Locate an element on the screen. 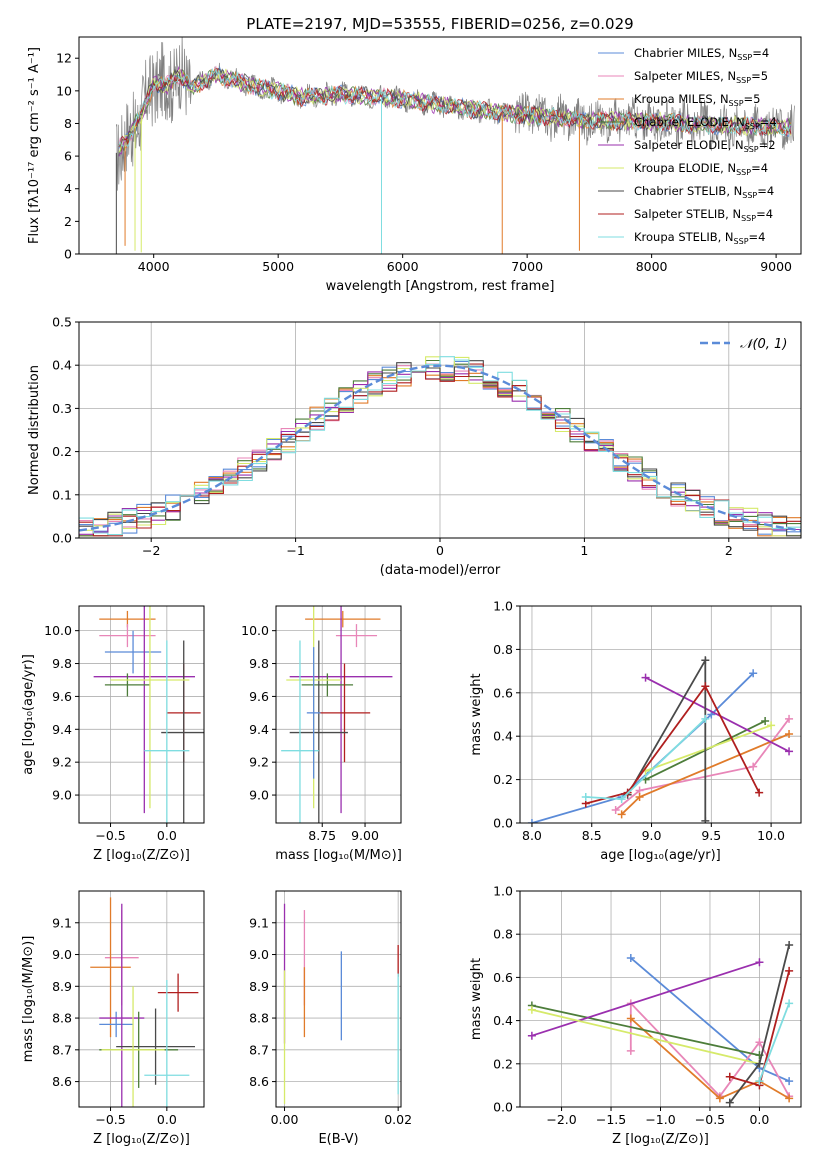 The width and height of the screenshot is (819, 1170). legend-label: Chabrier STELIB, NSSP=4 is located at coordinates (704, 192).